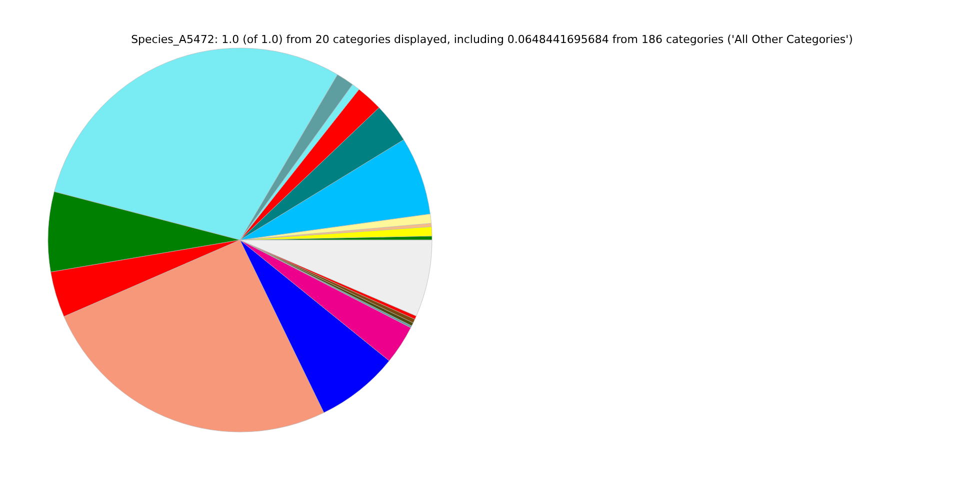 This screenshot has width=960, height=480. What do you see at coordinates (492, 39) in the screenshot?
I see `text: Species_A5472: 1.0 (of 1.0) from 20 categories displayed, including 0.0648441695684 from 186 categories ('All Other Categories')` at bounding box center [492, 39].